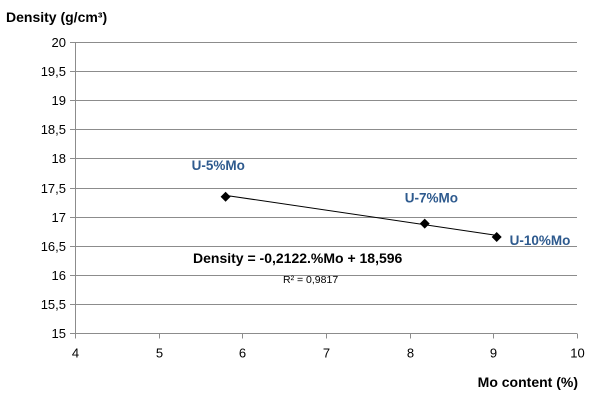  Describe the element at coordinates (431, 198) in the screenshot. I see `point-label: U-7%Mo` at that location.